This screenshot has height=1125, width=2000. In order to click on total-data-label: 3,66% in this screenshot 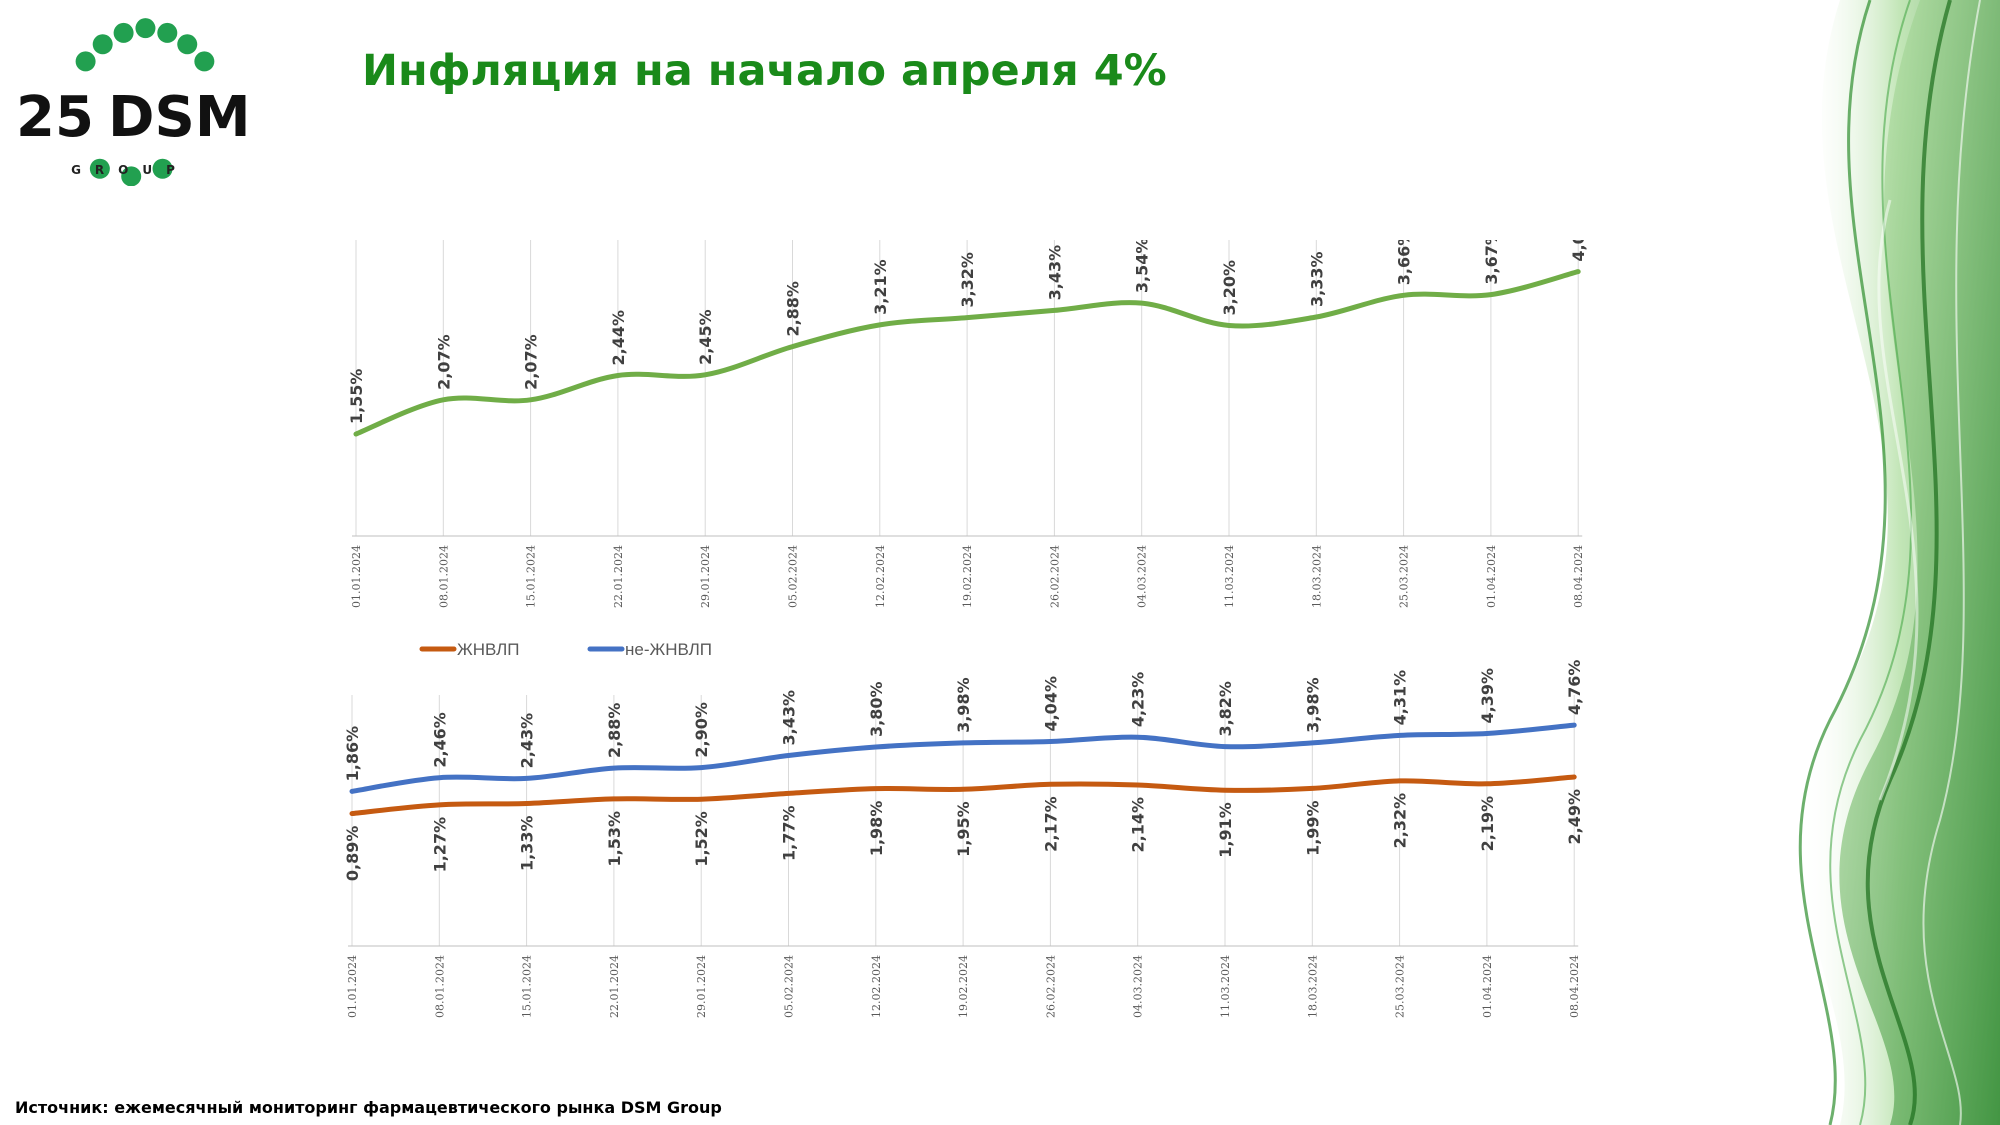, I will do `click(1404, 262)`.